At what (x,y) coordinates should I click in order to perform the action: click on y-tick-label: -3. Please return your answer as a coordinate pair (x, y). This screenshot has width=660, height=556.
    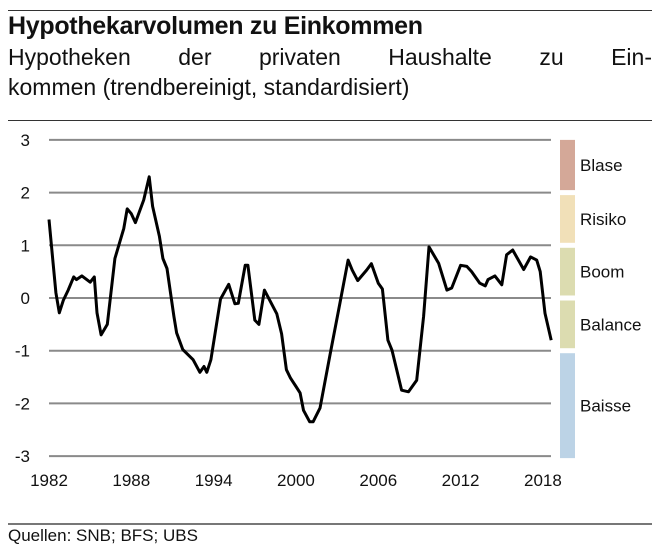
    Looking at the image, I should click on (22, 456).